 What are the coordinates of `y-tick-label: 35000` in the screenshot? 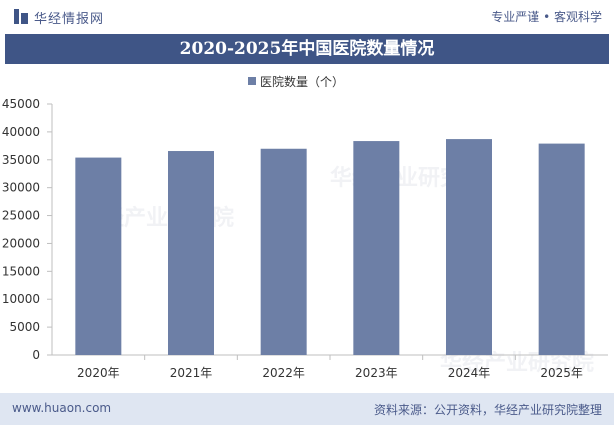 It's located at (21, 160).